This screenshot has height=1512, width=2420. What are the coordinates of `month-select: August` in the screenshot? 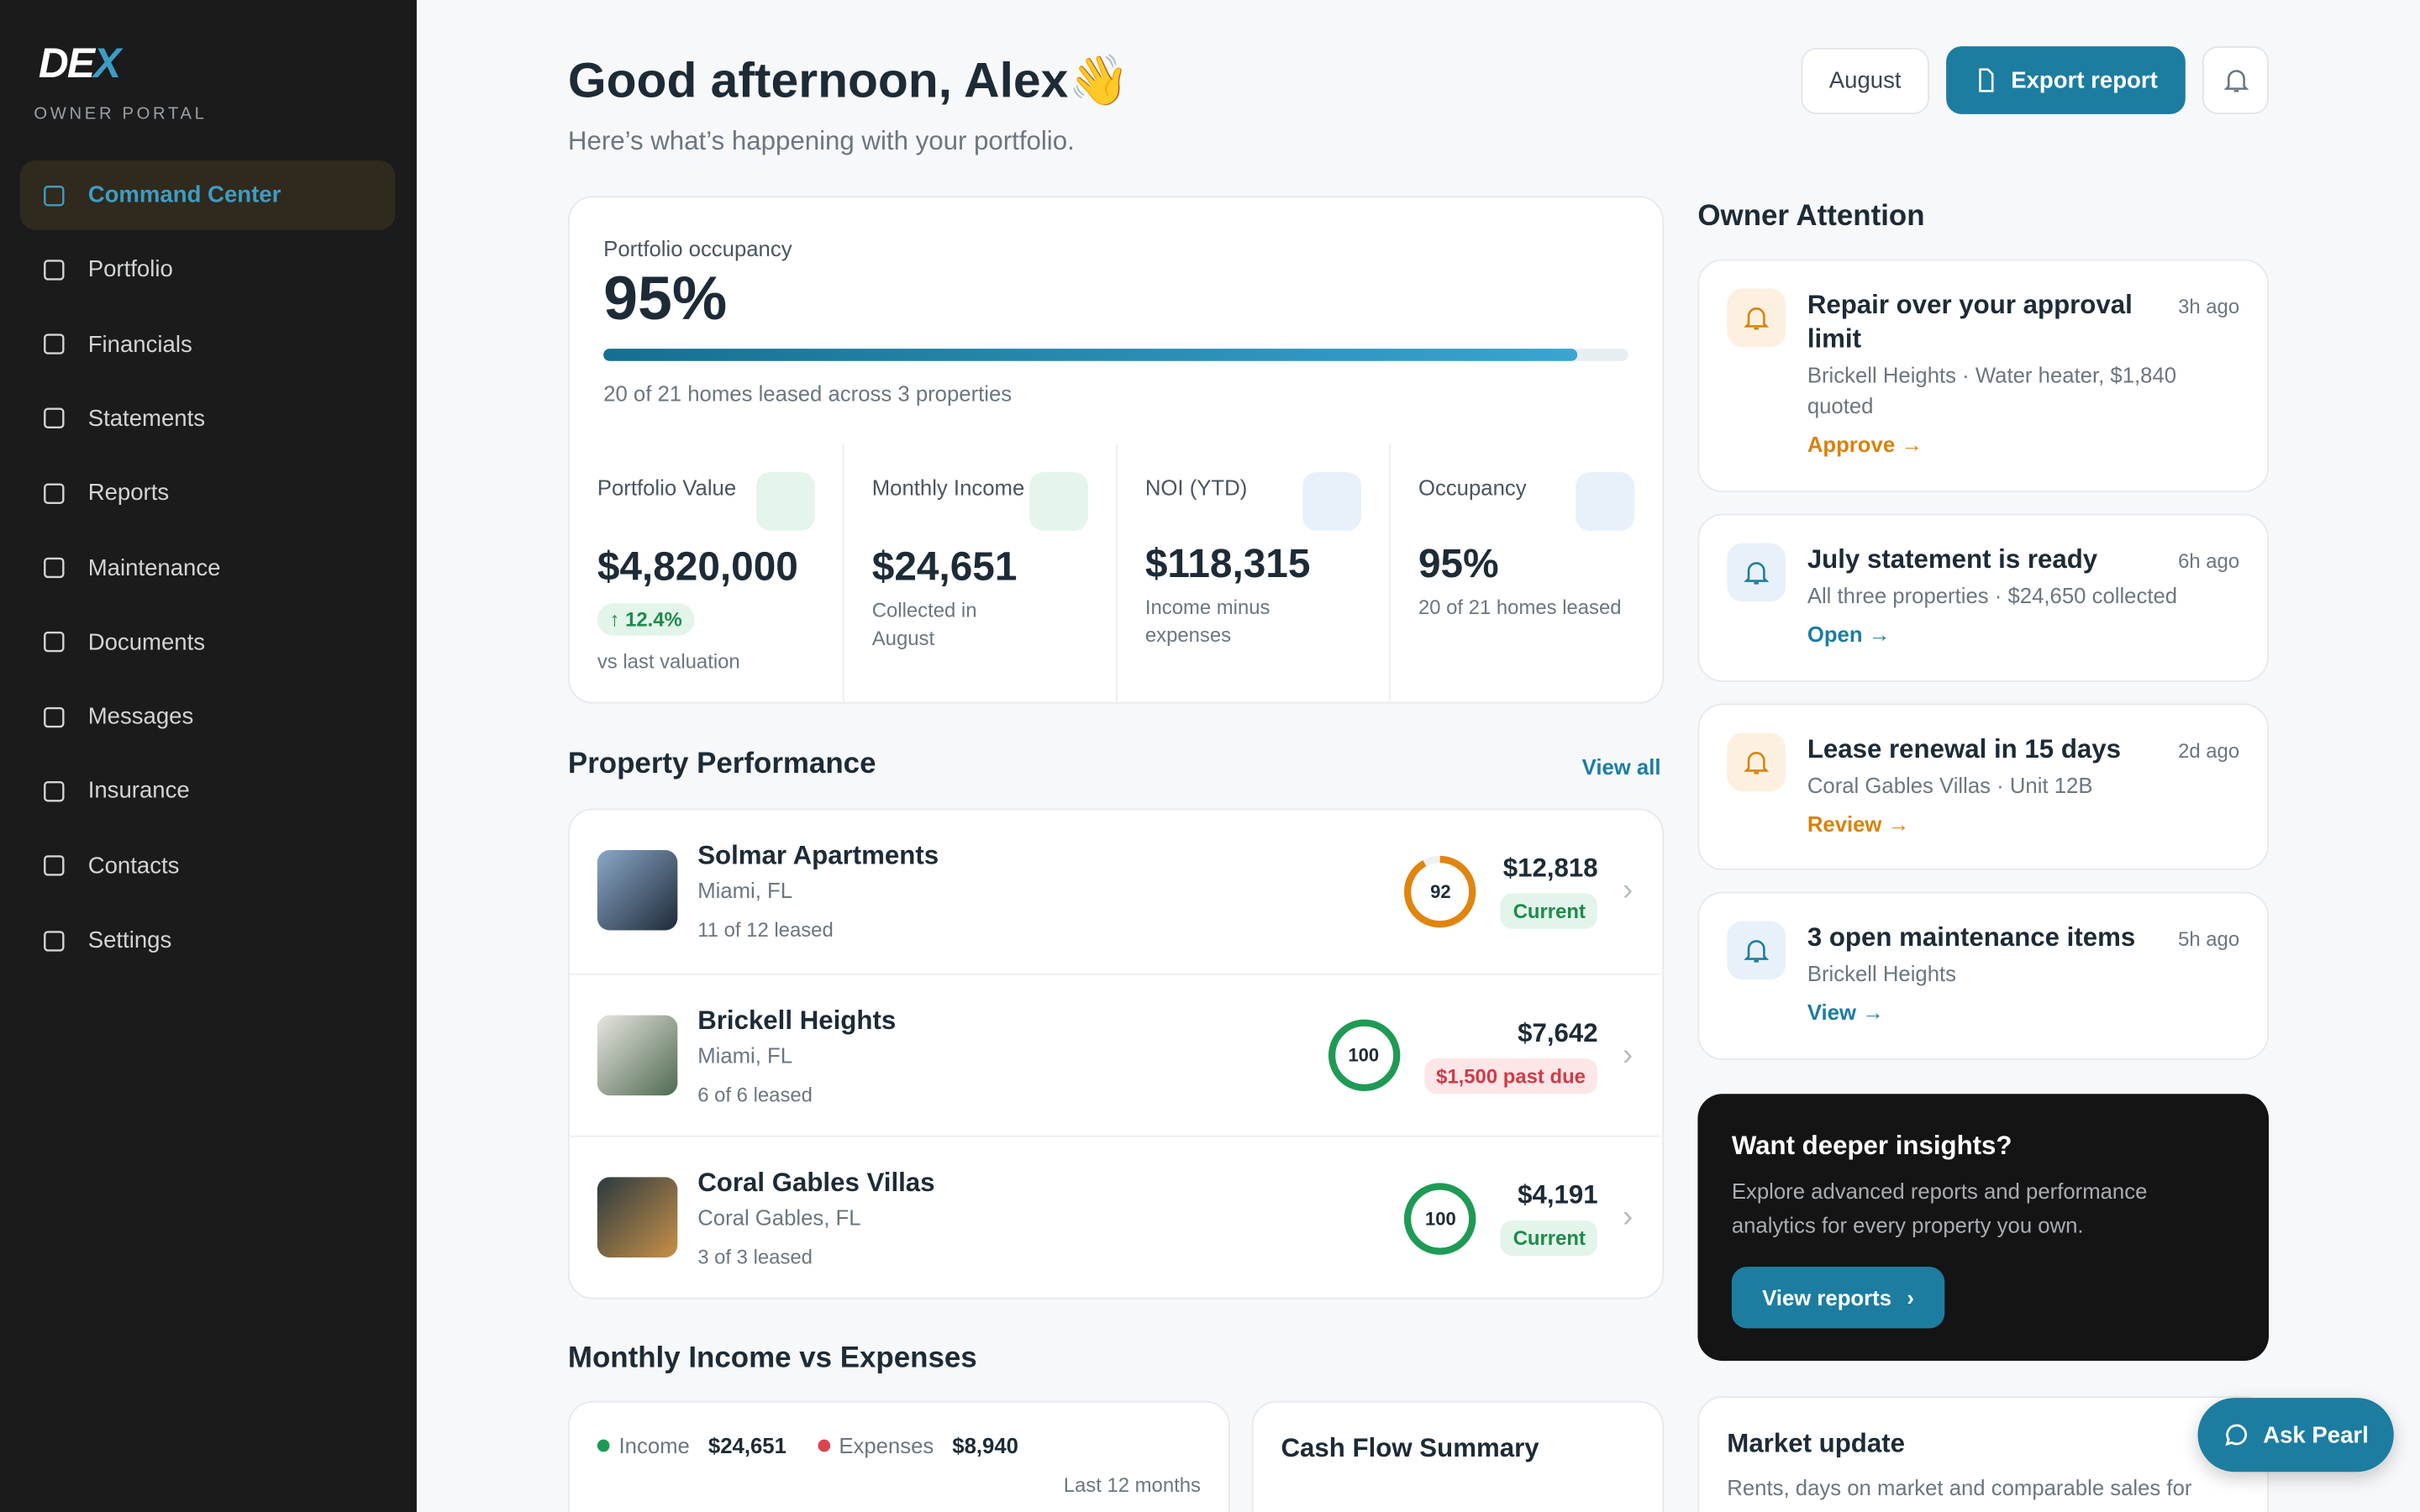 It's located at (1865, 80).